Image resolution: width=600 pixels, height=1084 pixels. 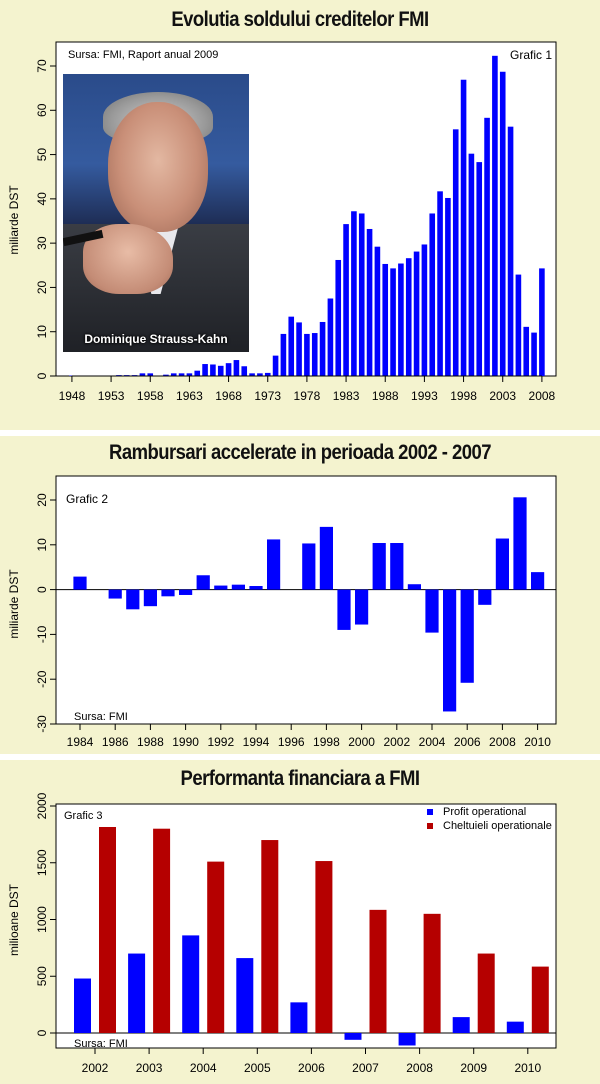 I want to click on y-tick-label: 50, so click(x=42, y=155).